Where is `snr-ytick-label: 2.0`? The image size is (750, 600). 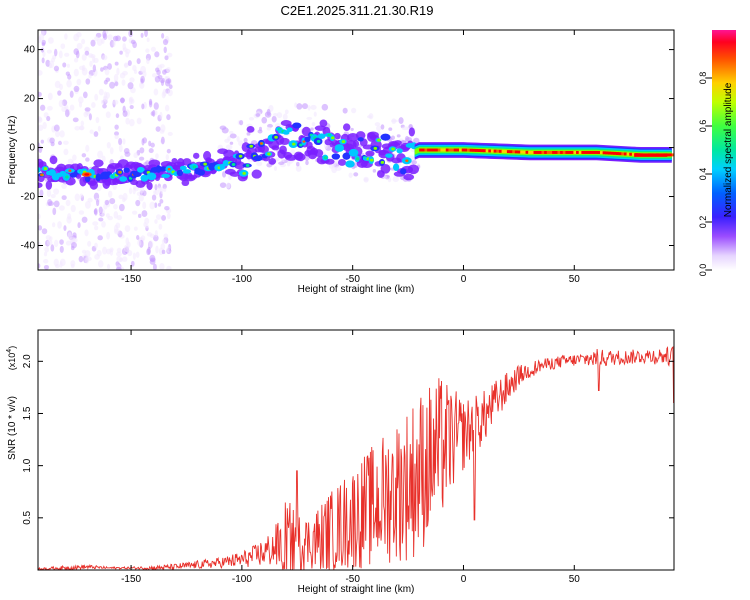
snr-ytick-label: 2.0 is located at coordinates (27, 361).